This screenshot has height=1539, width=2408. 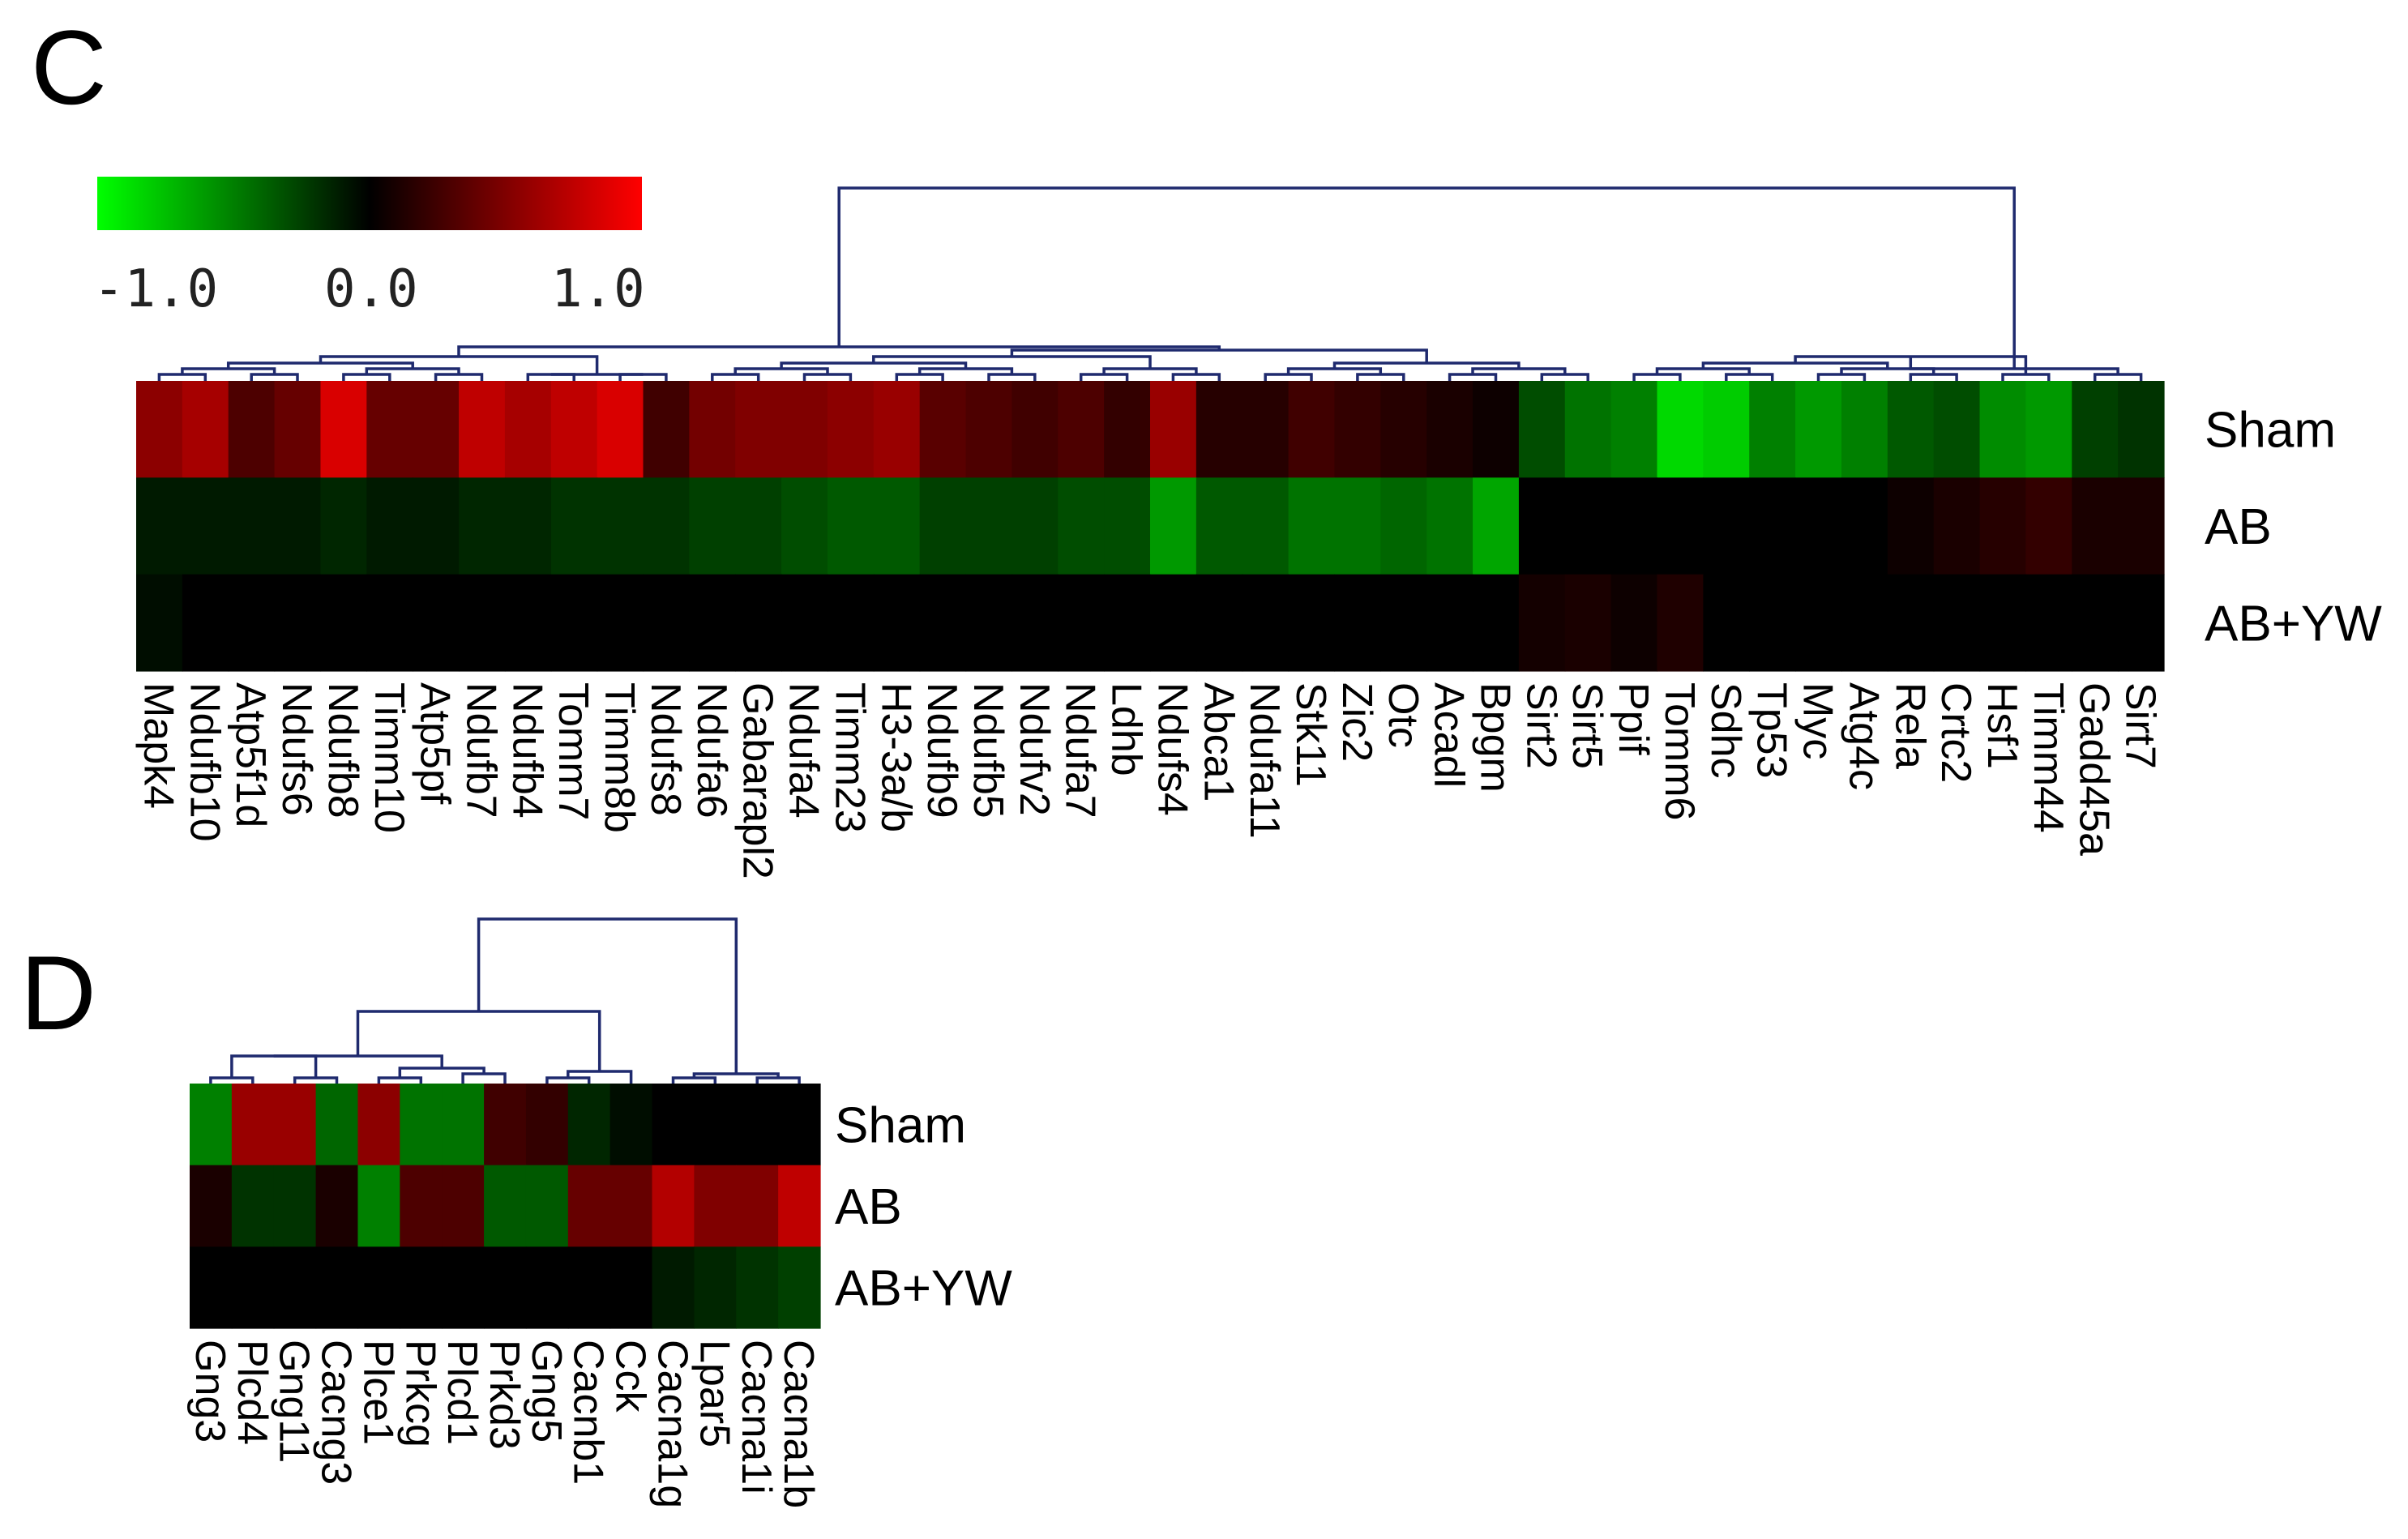 I want to click on heatmap-cell-ab-yw-ndufa4, so click(x=804, y=623).